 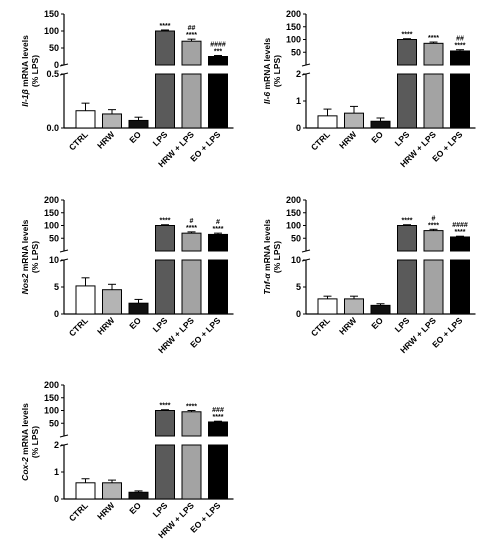 What do you see at coordinates (52, 74) in the screenshot?
I see `y-tick-label: 0.5` at bounding box center [52, 74].